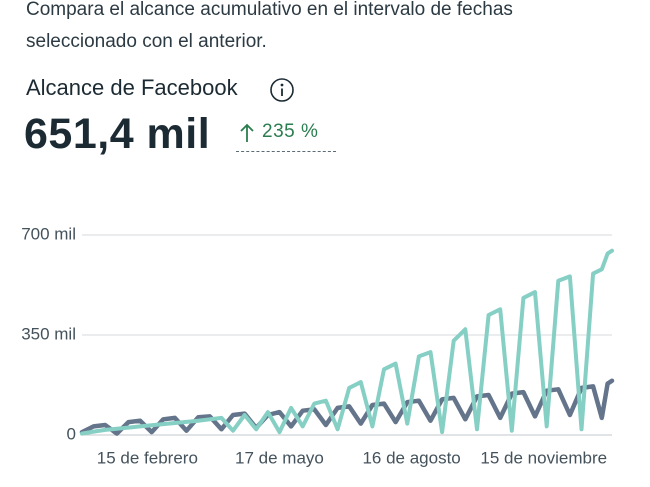  What do you see at coordinates (290, 131) in the screenshot?
I see `change-percent: 235 %` at bounding box center [290, 131].